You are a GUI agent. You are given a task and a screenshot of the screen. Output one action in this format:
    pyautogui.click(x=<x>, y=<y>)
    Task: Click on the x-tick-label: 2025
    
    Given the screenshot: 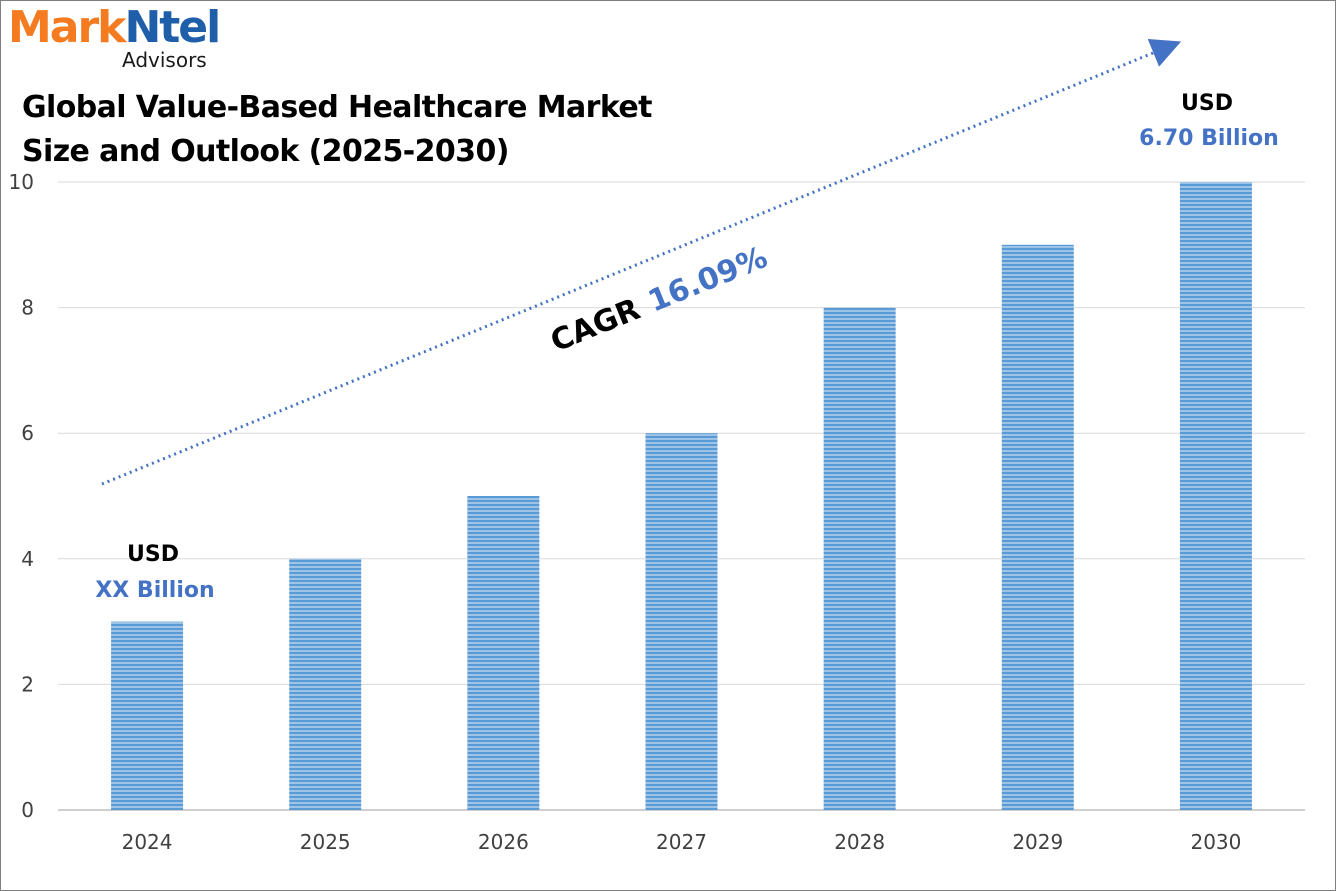 What is the action you would take?
    pyautogui.click(x=325, y=842)
    